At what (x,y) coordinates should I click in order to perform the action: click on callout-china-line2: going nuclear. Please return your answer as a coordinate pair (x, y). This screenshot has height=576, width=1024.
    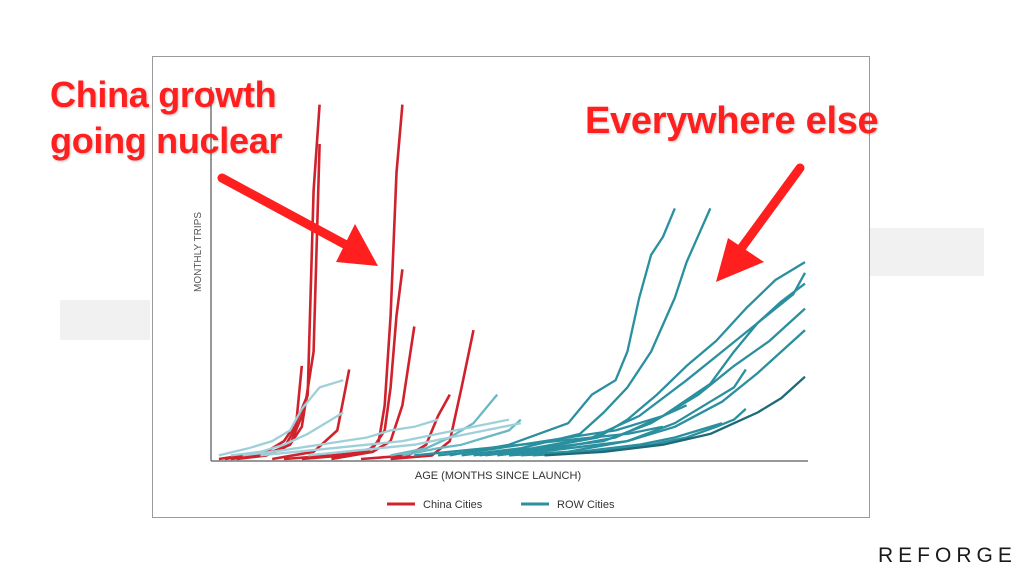
    Looking at the image, I should click on (166, 140).